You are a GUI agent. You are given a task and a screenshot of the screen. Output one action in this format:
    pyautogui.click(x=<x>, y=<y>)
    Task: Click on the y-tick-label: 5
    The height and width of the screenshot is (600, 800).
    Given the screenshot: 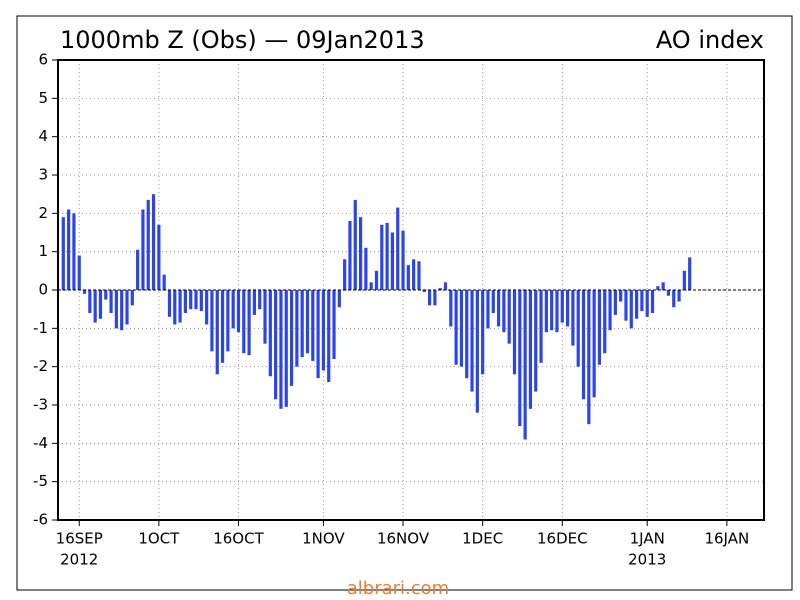 What is the action you would take?
    pyautogui.click(x=43, y=98)
    